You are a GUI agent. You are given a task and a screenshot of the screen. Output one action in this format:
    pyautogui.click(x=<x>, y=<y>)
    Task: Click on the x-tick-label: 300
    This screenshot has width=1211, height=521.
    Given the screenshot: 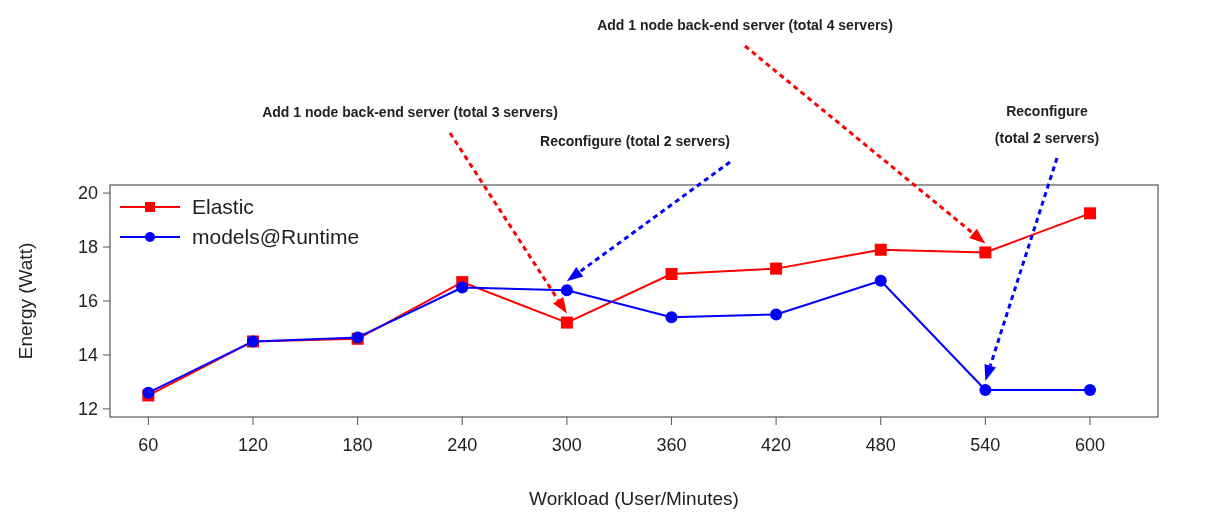 What is the action you would take?
    pyautogui.click(x=566, y=445)
    